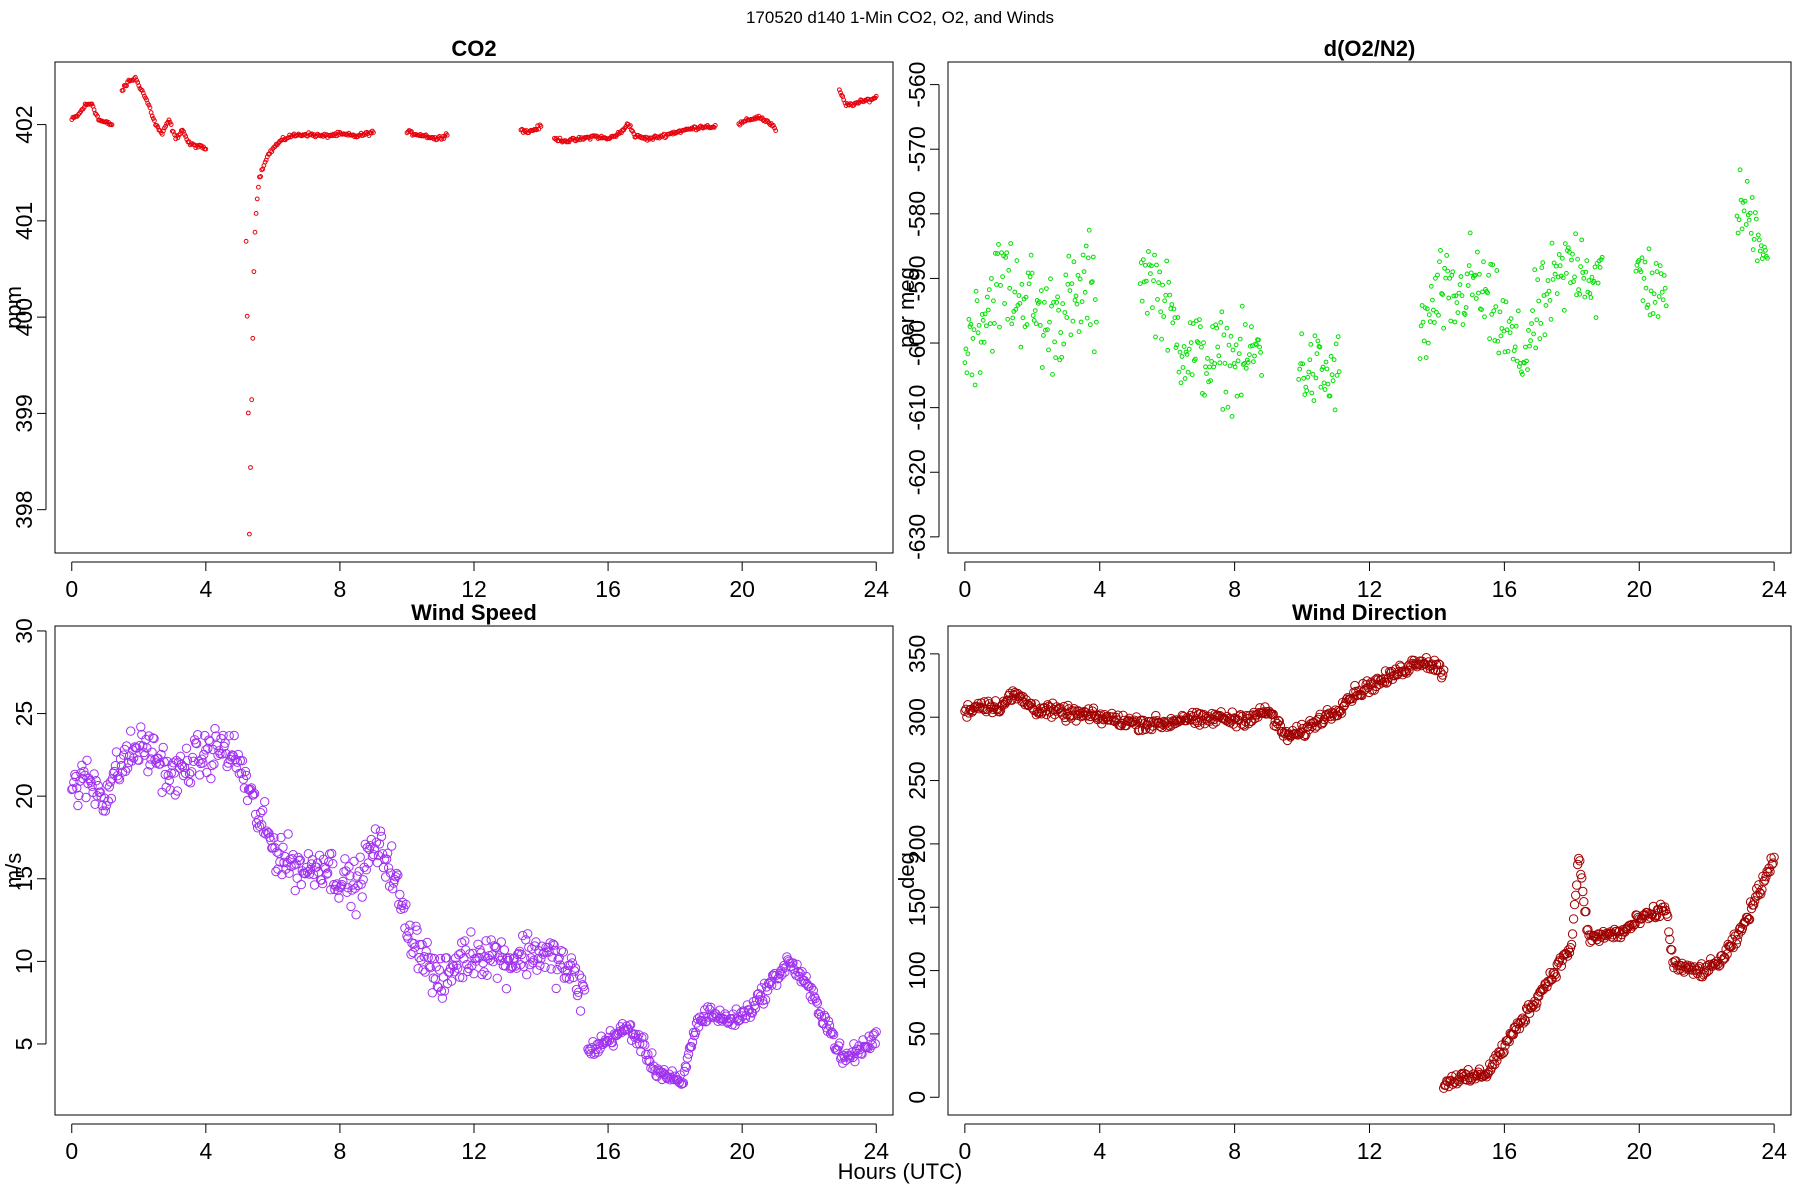 The image size is (1800, 1200). Describe the element at coordinates (1370, 589) in the screenshot. I see `o2-x-tick-label: 12` at that location.